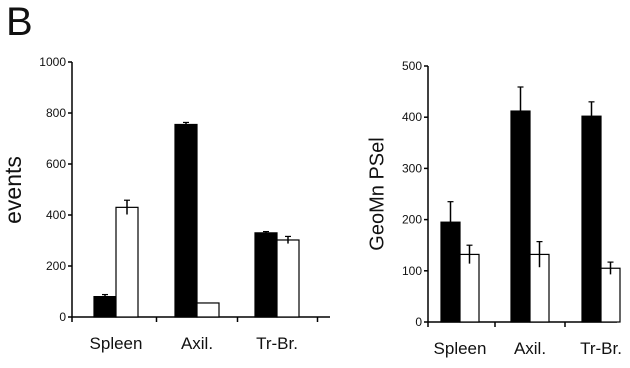  What do you see at coordinates (377, 193) in the screenshot?
I see `y-axis-title: GeoMn PSel` at bounding box center [377, 193].